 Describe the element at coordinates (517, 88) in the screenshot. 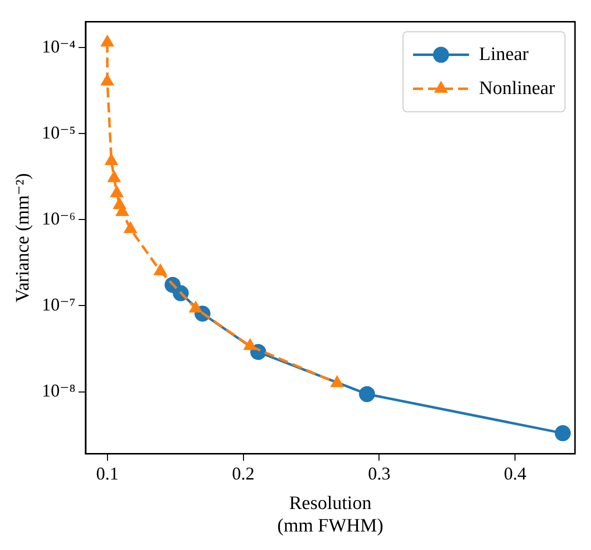

I see `legend-label: Nonlinear` at that location.